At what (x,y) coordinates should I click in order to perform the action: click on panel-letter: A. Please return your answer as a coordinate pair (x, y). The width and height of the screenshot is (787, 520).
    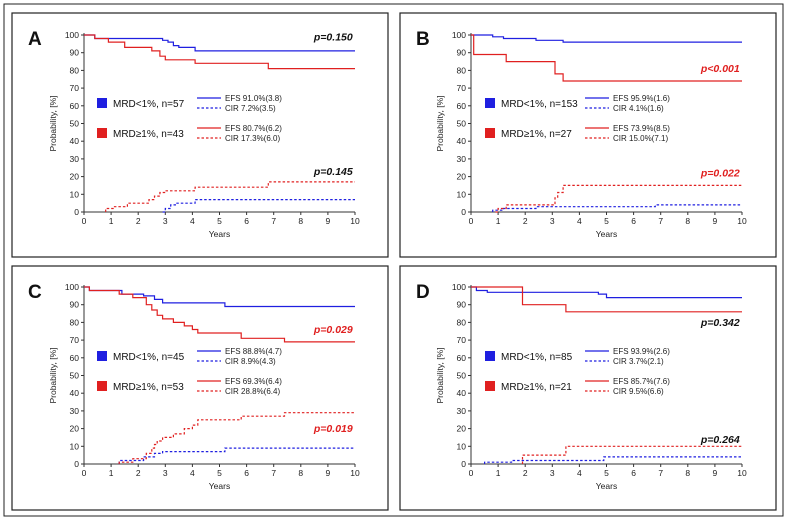
    Looking at the image, I should click on (35, 39).